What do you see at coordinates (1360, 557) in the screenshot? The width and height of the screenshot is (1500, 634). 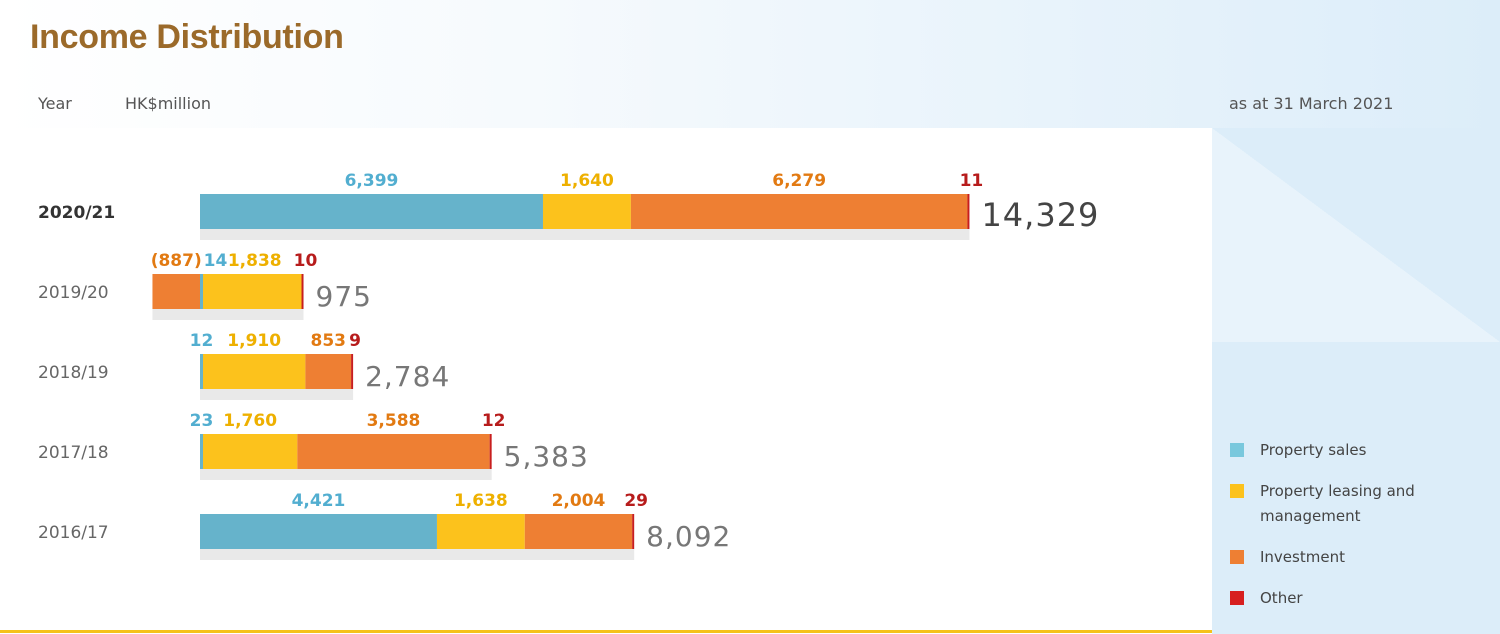 I see `legend-item-investment: Investment` at bounding box center [1360, 557].